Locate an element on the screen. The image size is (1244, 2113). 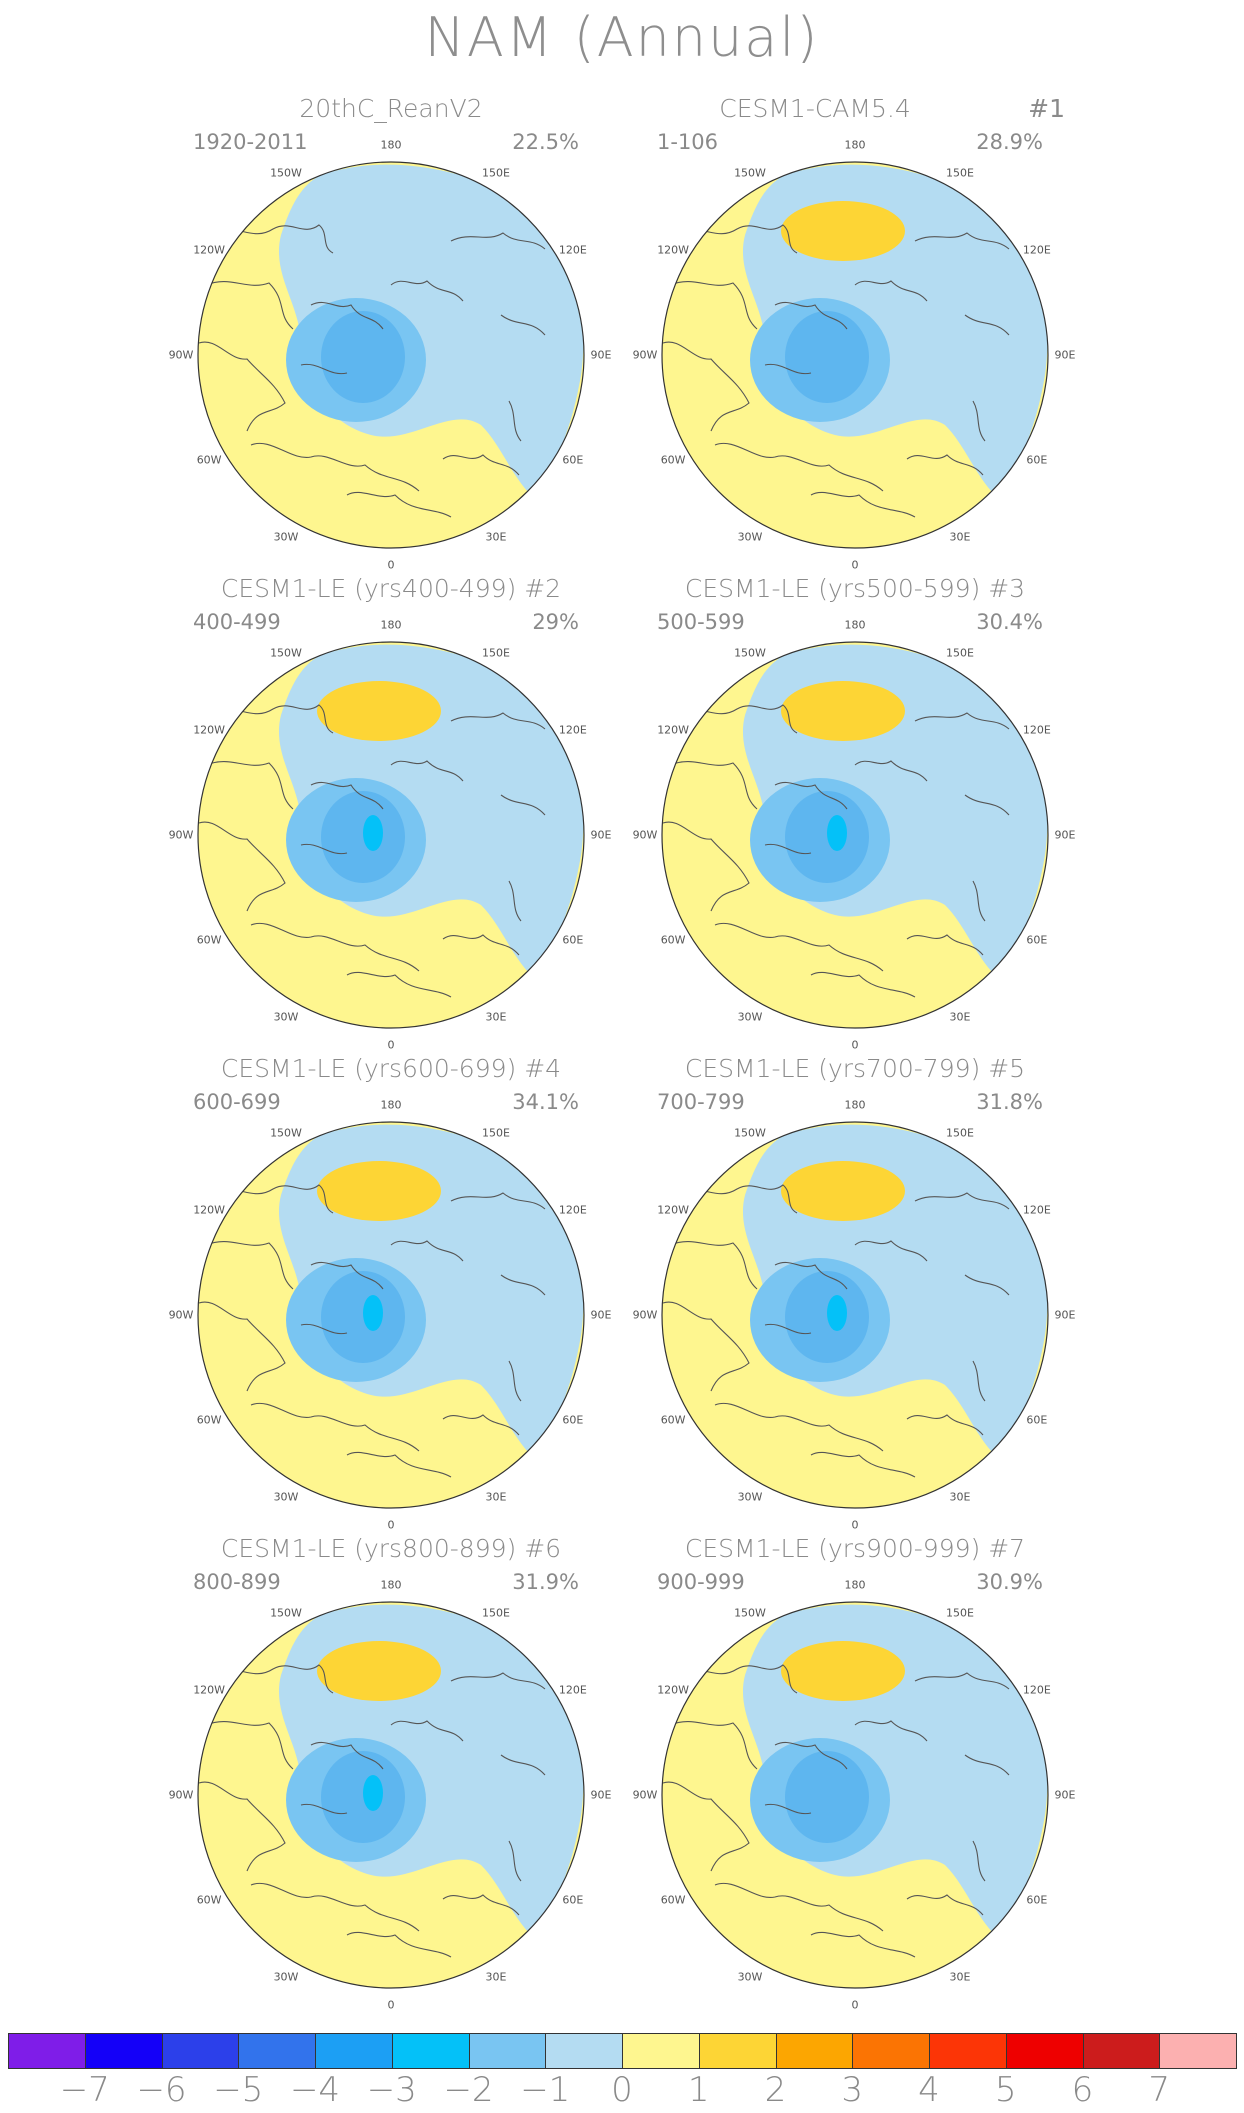
panel-period: 600-699 is located at coordinates (237, 1102).